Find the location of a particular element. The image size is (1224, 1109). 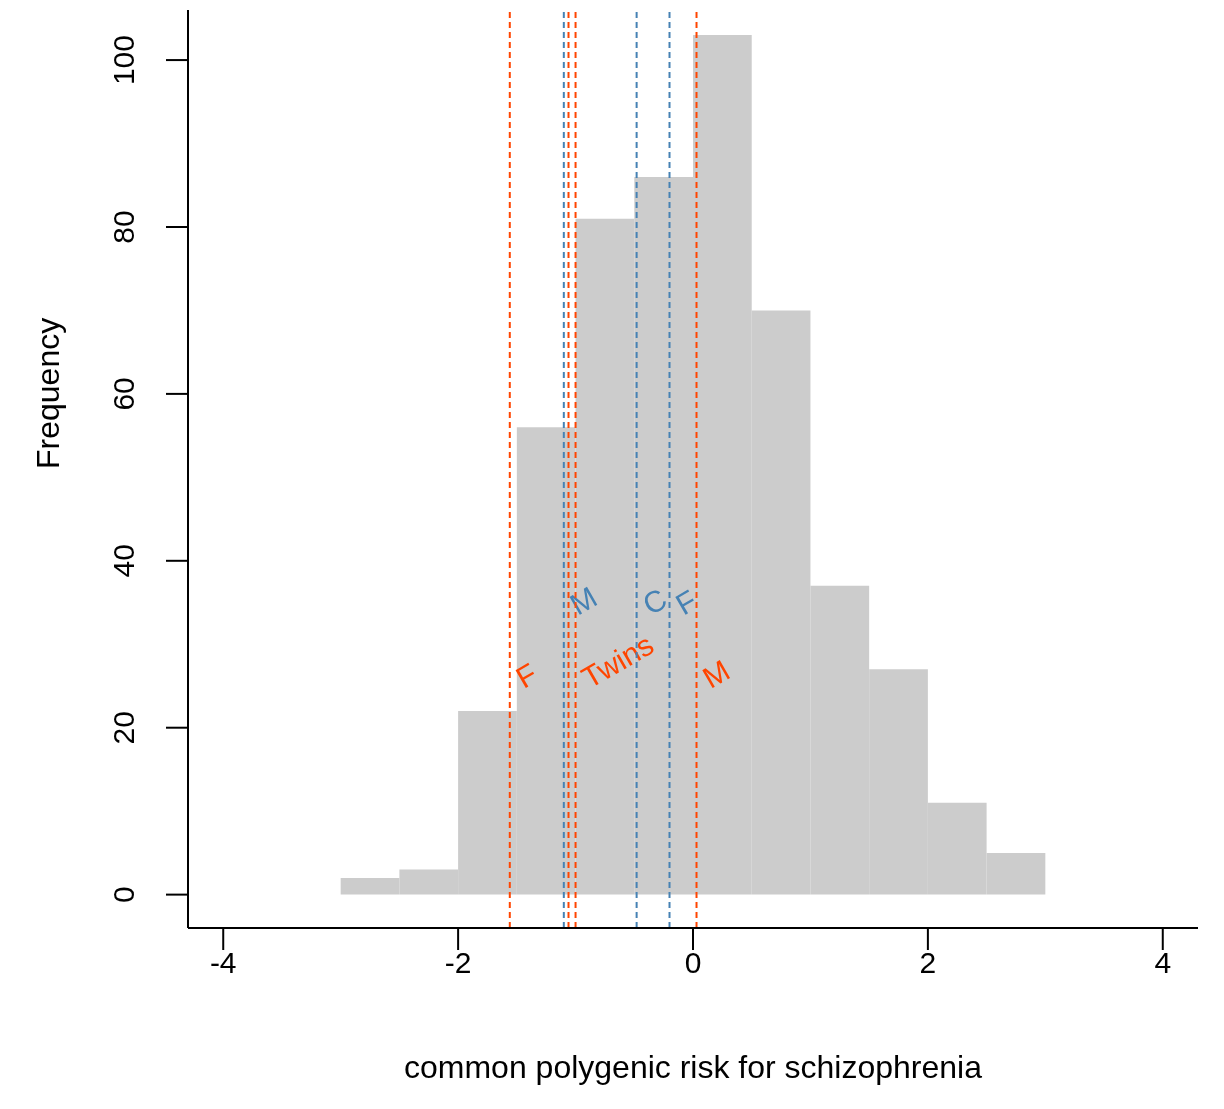

y-tick-label: 40 is located at coordinates (123, 561).